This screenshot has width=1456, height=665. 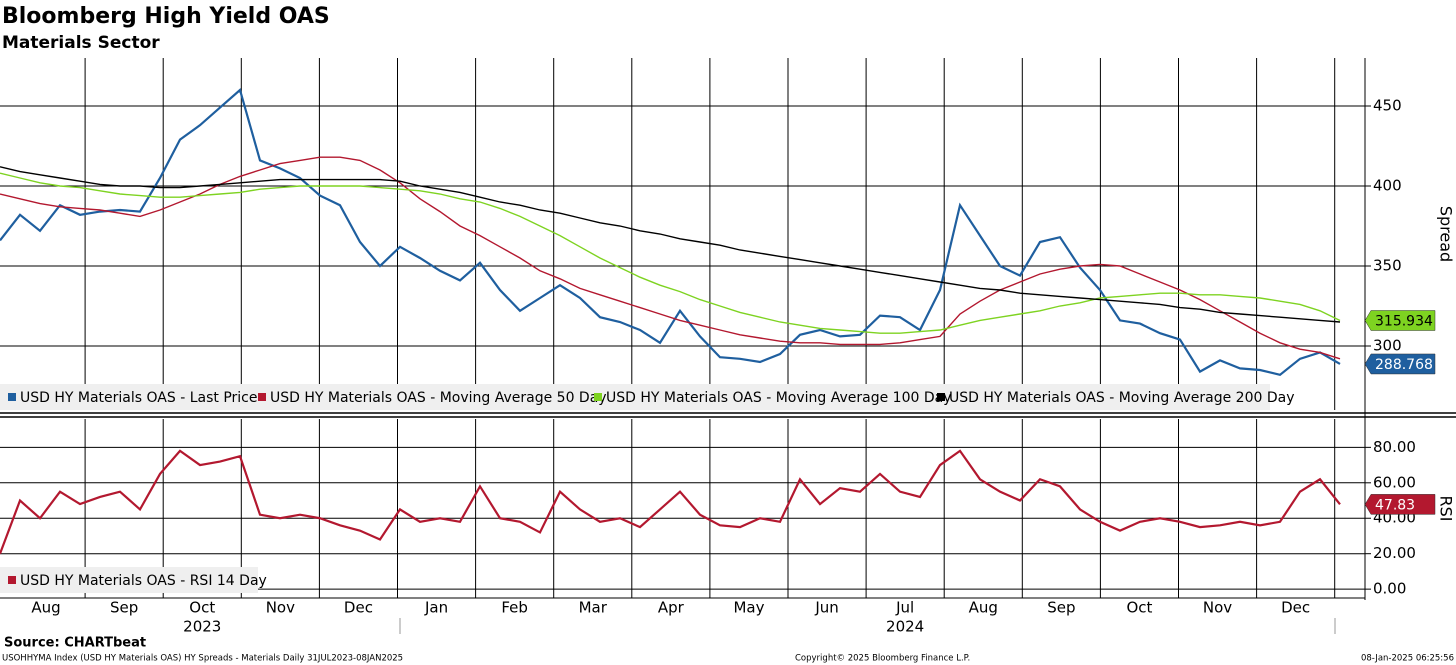 What do you see at coordinates (1404, 365) in the screenshot?
I see `value-label: 288.768` at bounding box center [1404, 365].